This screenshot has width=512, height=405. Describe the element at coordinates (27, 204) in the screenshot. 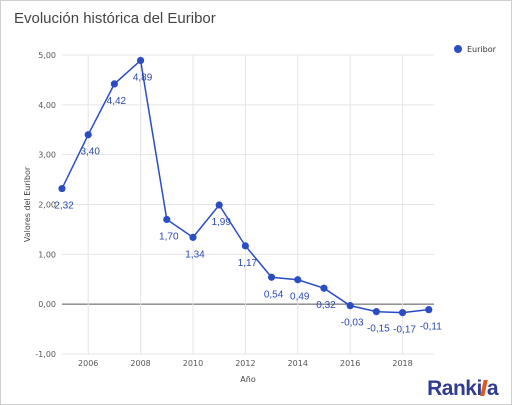

I see `y-axis-title: Valores del Euribor` at that location.